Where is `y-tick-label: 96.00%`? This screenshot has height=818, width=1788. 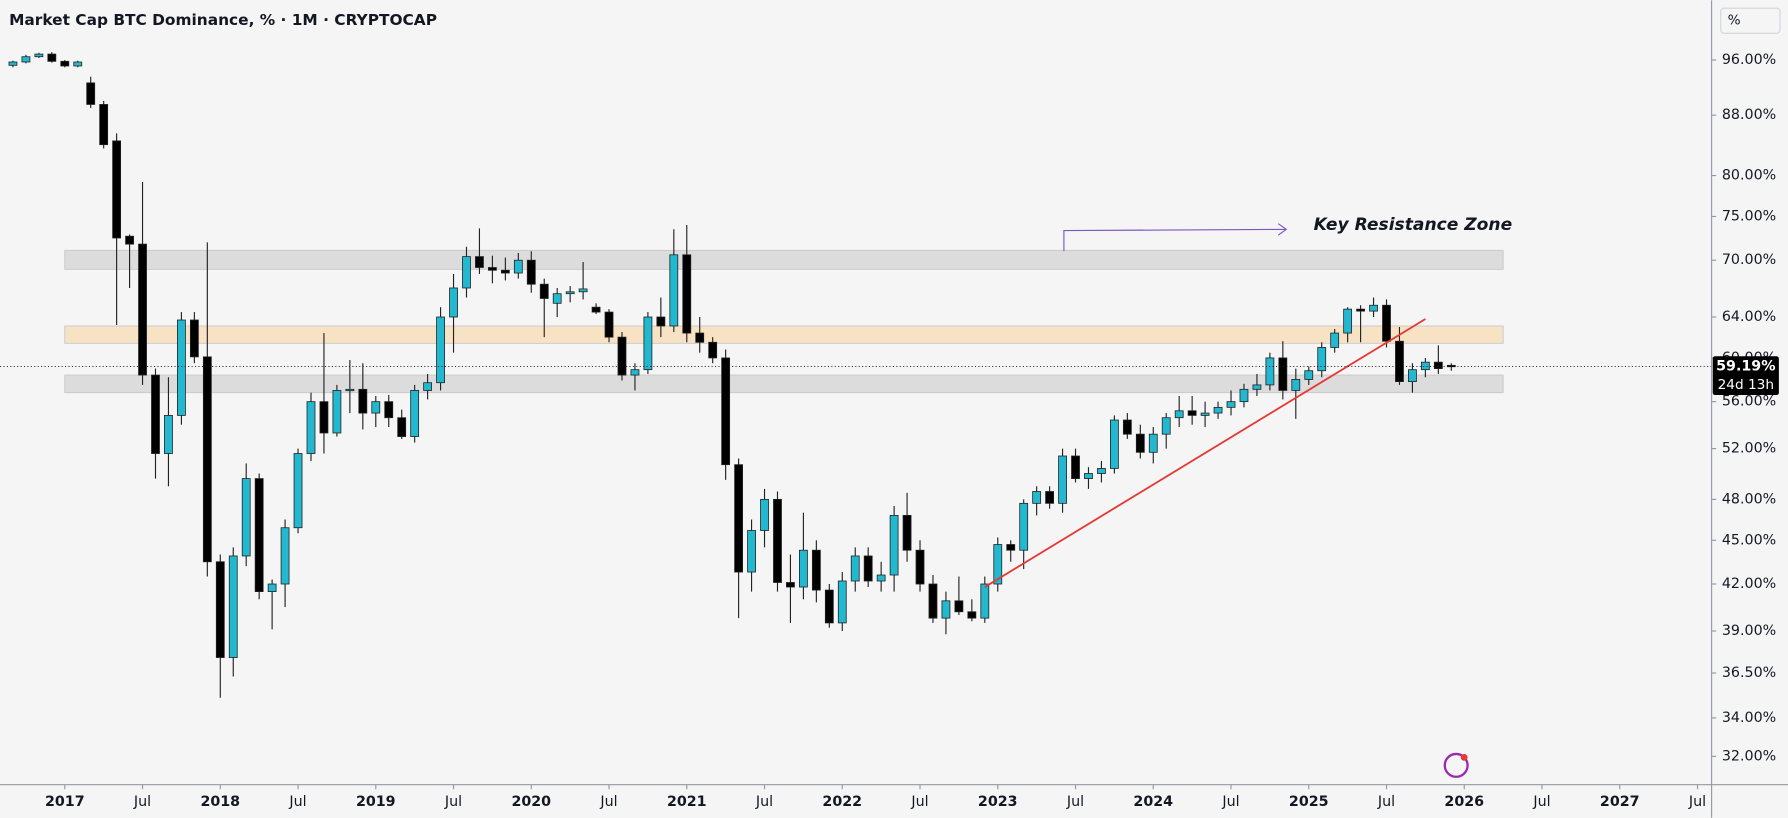 y-tick-label: 96.00% is located at coordinates (1749, 60).